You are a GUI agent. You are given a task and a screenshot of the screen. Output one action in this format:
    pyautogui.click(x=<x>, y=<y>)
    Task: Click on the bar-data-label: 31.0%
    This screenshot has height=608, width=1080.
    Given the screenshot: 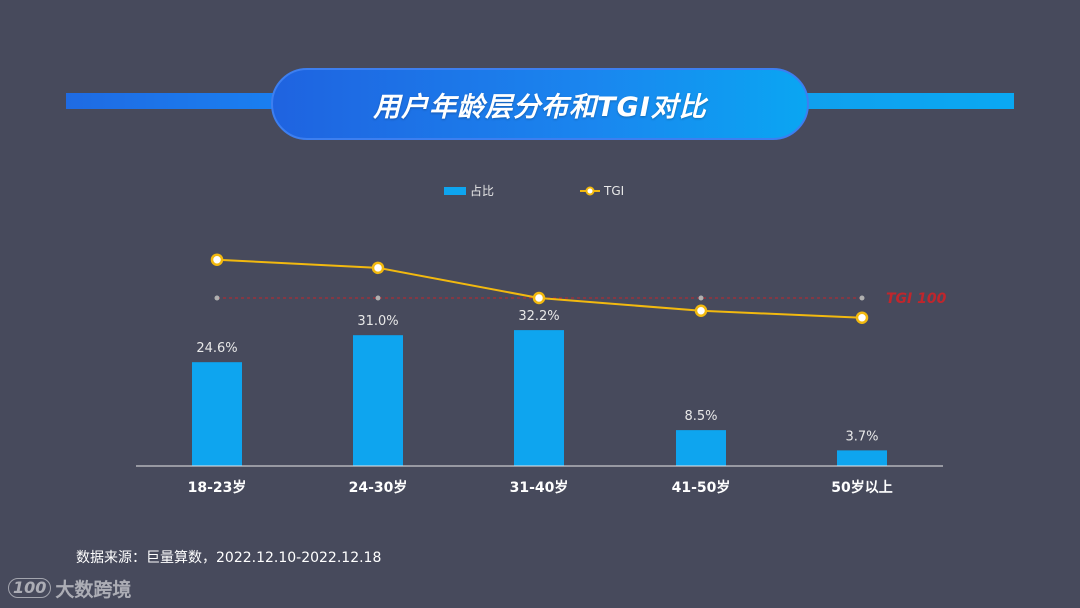 What is the action you would take?
    pyautogui.click(x=377, y=321)
    